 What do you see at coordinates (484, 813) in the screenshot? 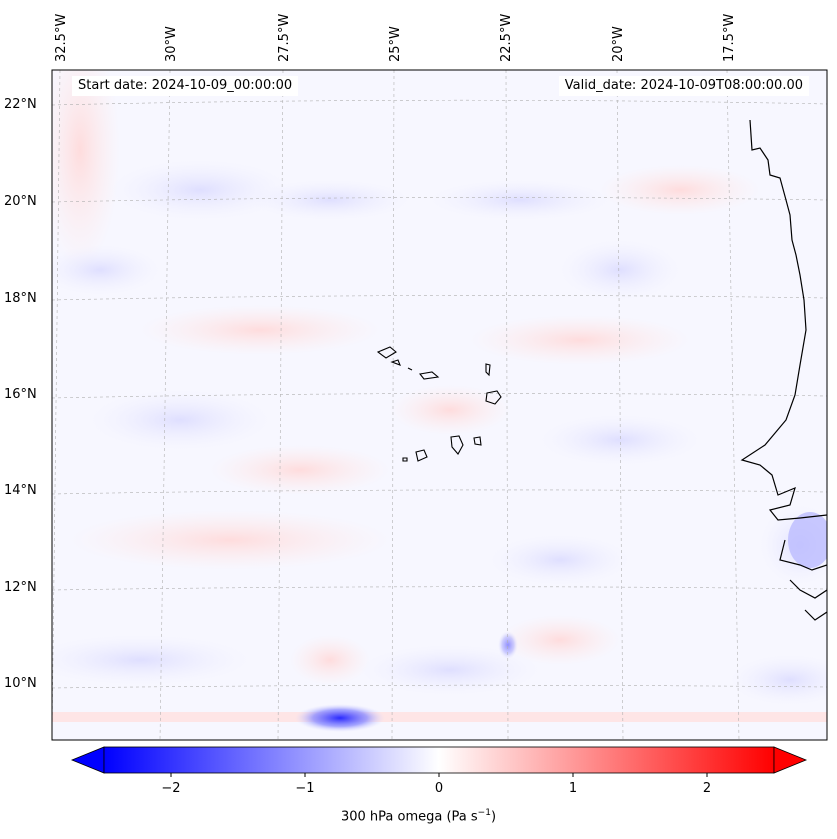
I see `colorbar-title-sup: −1` at bounding box center [484, 813].